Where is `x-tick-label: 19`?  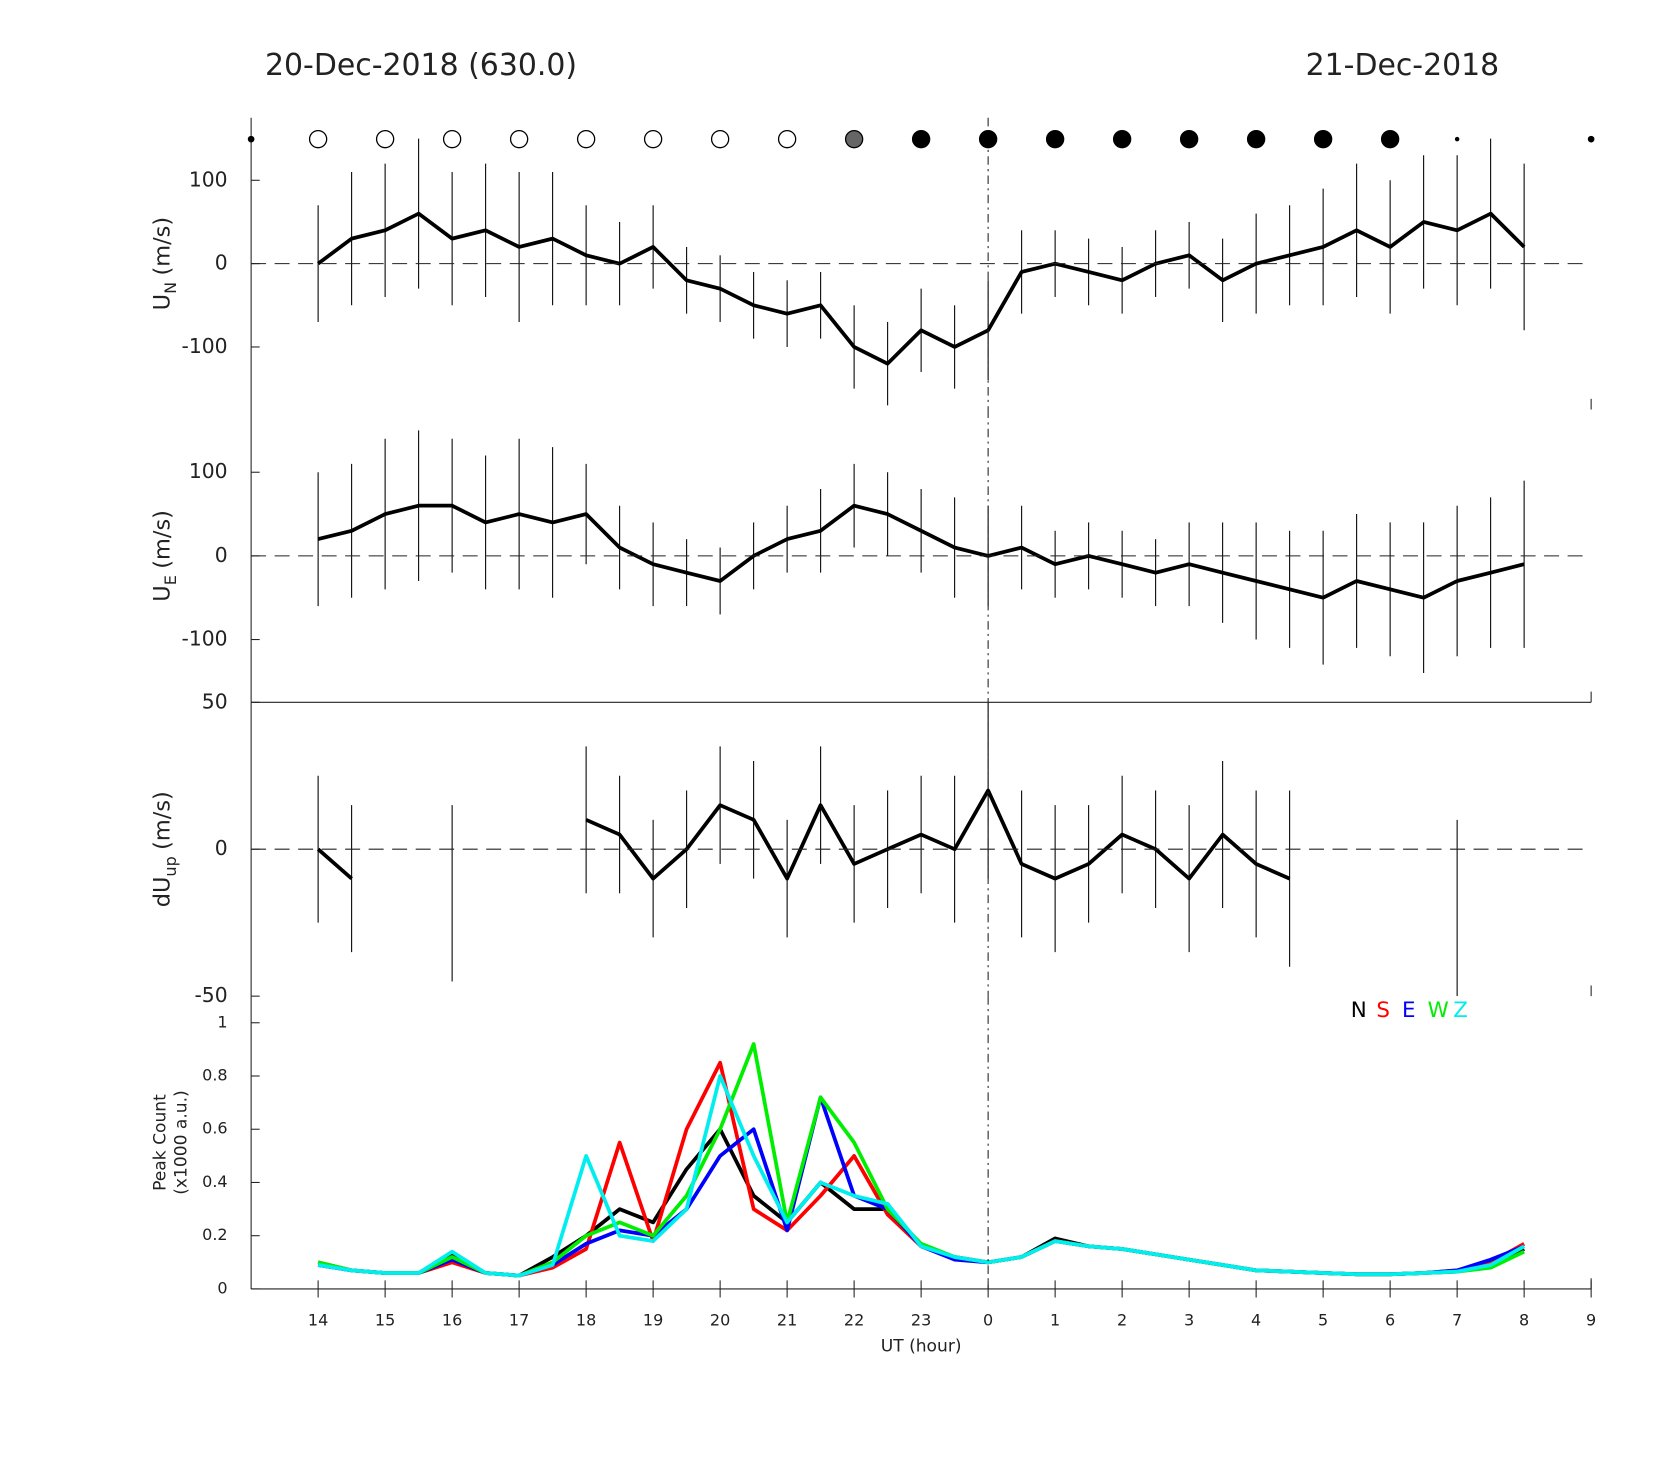 x-tick-label: 19 is located at coordinates (653, 1319).